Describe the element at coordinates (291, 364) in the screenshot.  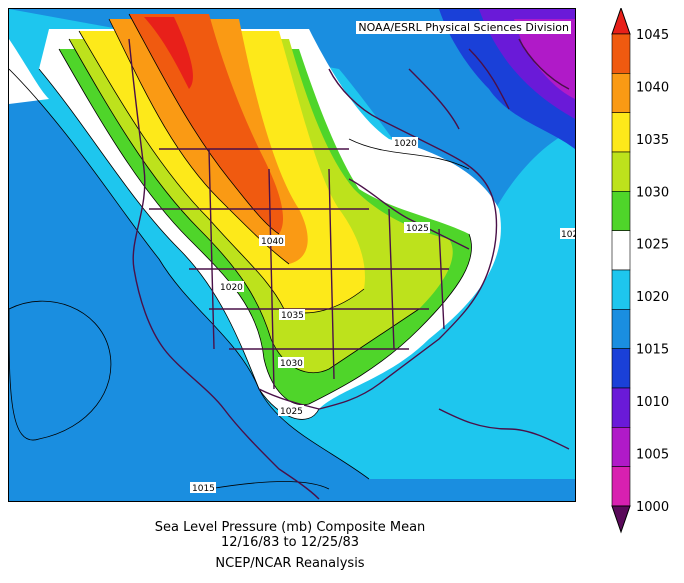
I see `contour-label-1030: 1030` at that location.